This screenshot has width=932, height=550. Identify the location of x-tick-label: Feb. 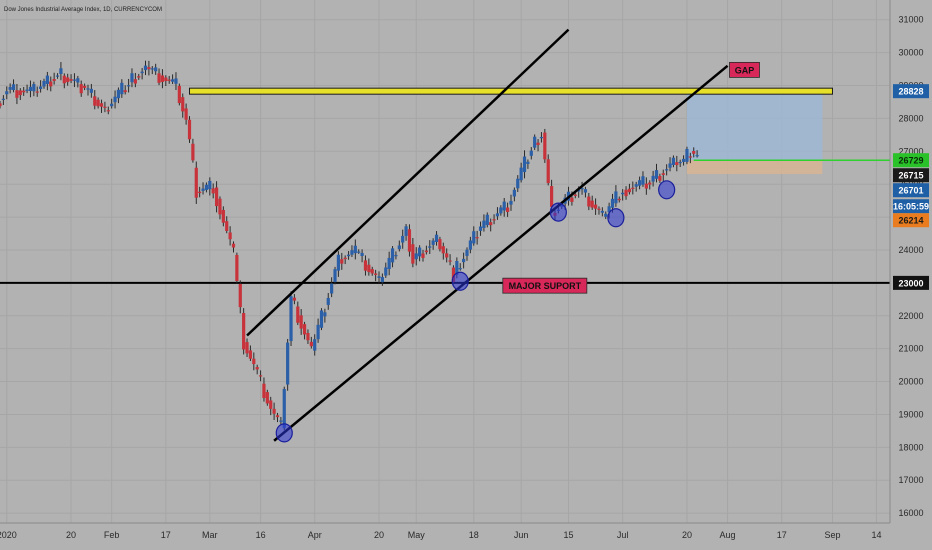
(112, 535).